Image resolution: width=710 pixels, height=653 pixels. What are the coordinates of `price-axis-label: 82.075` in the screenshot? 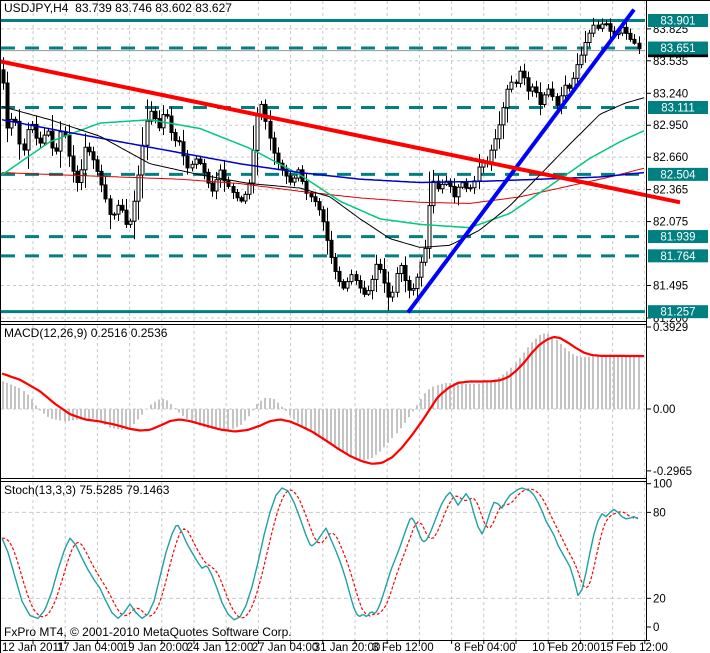 It's located at (670, 223).